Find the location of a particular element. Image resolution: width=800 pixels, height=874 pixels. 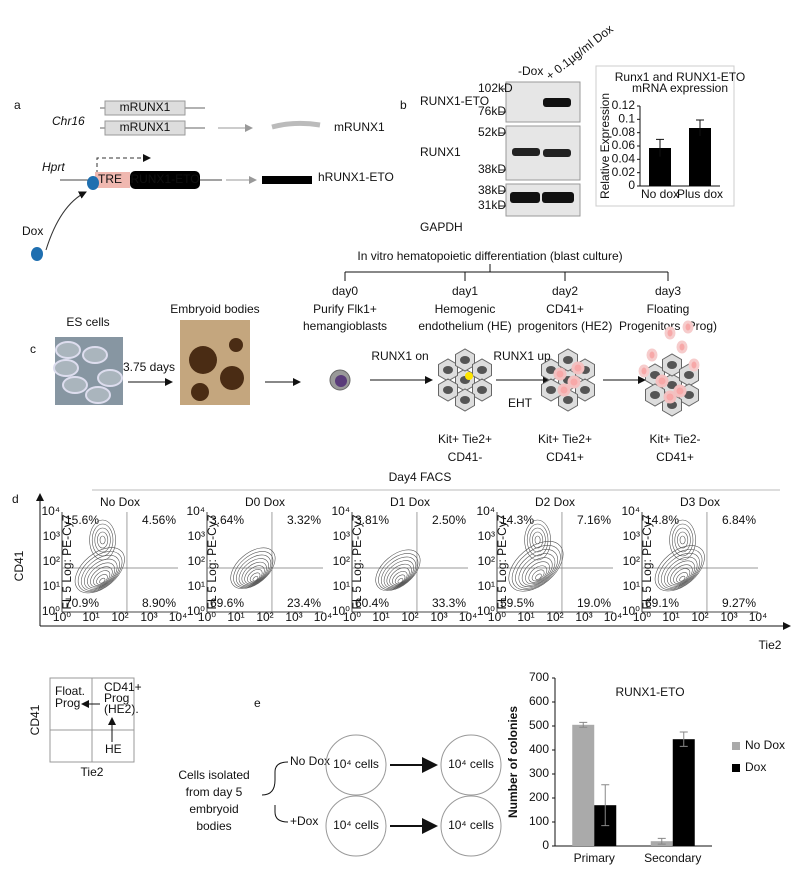

stage-desc: endothelium (HE) is located at coordinates (464, 326).